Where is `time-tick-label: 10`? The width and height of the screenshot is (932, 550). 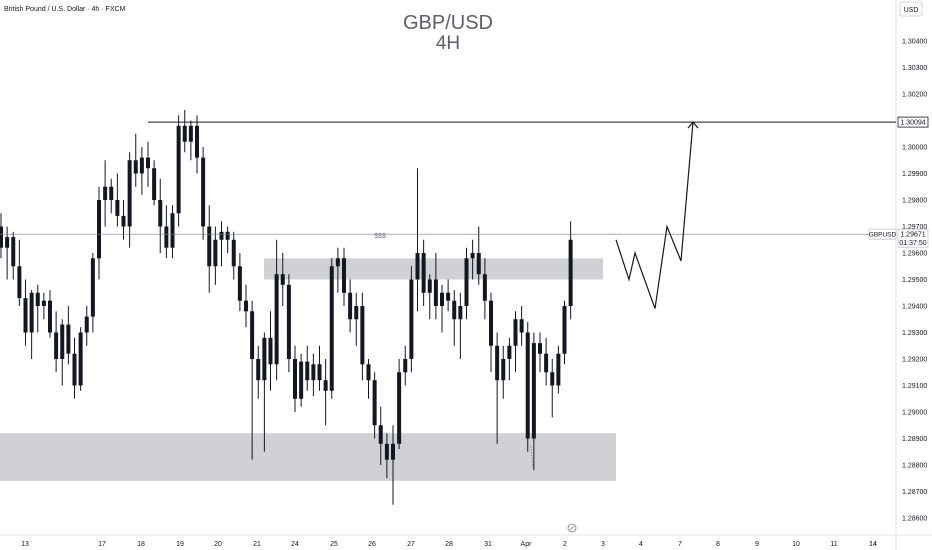 time-tick-label: 10 is located at coordinates (796, 544).